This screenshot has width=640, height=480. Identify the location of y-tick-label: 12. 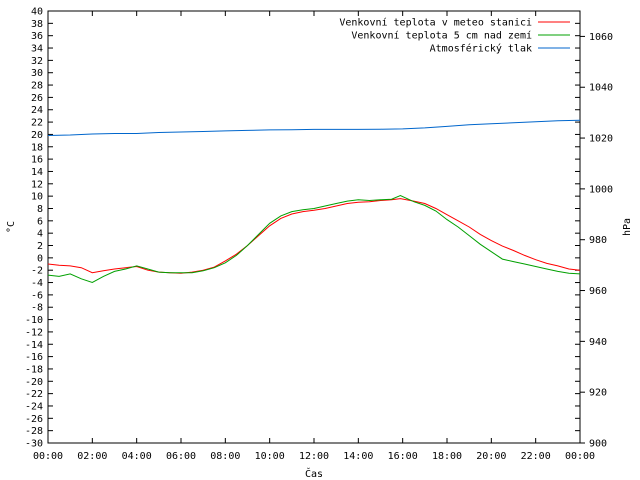
(37, 184).